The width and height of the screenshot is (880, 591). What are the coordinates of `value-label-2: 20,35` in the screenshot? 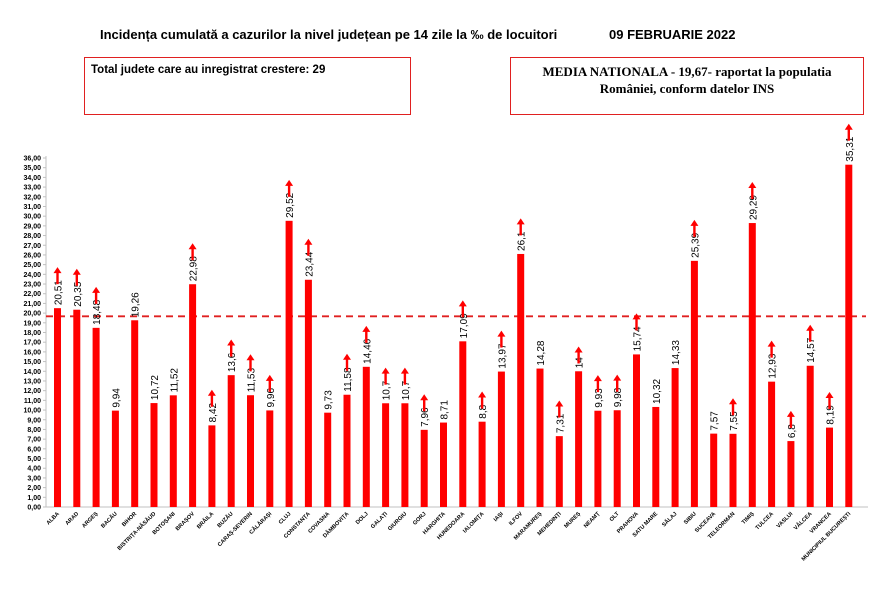 It's located at (78, 293).